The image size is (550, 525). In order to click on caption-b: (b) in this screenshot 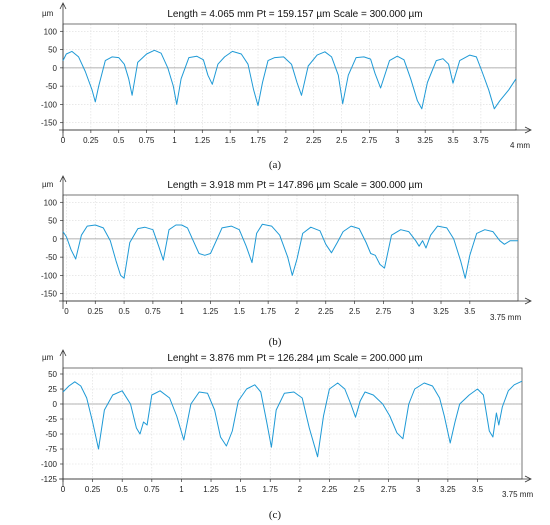, I will do `click(275, 342)`.